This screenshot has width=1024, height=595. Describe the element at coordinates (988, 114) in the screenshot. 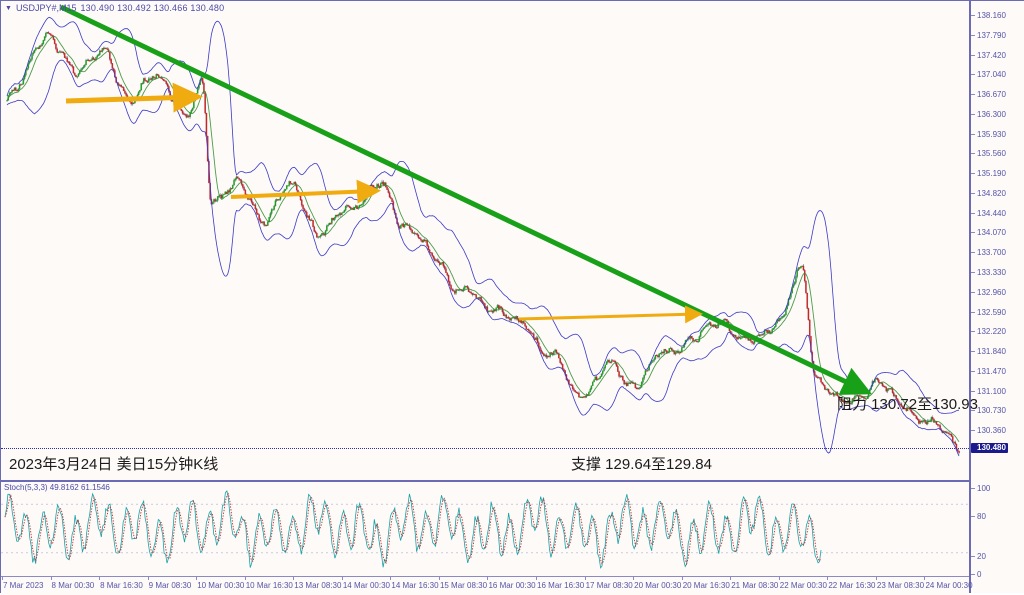

I see `price-tick: 136.300` at that location.